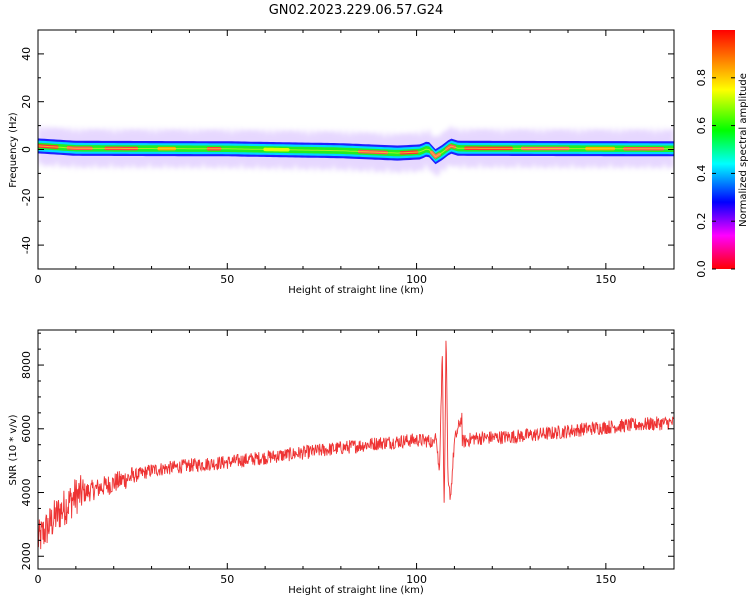 The width and height of the screenshot is (750, 600). What do you see at coordinates (356, 10) in the screenshot?
I see `figure-title: GN02.2023.229.06.57.G24` at bounding box center [356, 10].